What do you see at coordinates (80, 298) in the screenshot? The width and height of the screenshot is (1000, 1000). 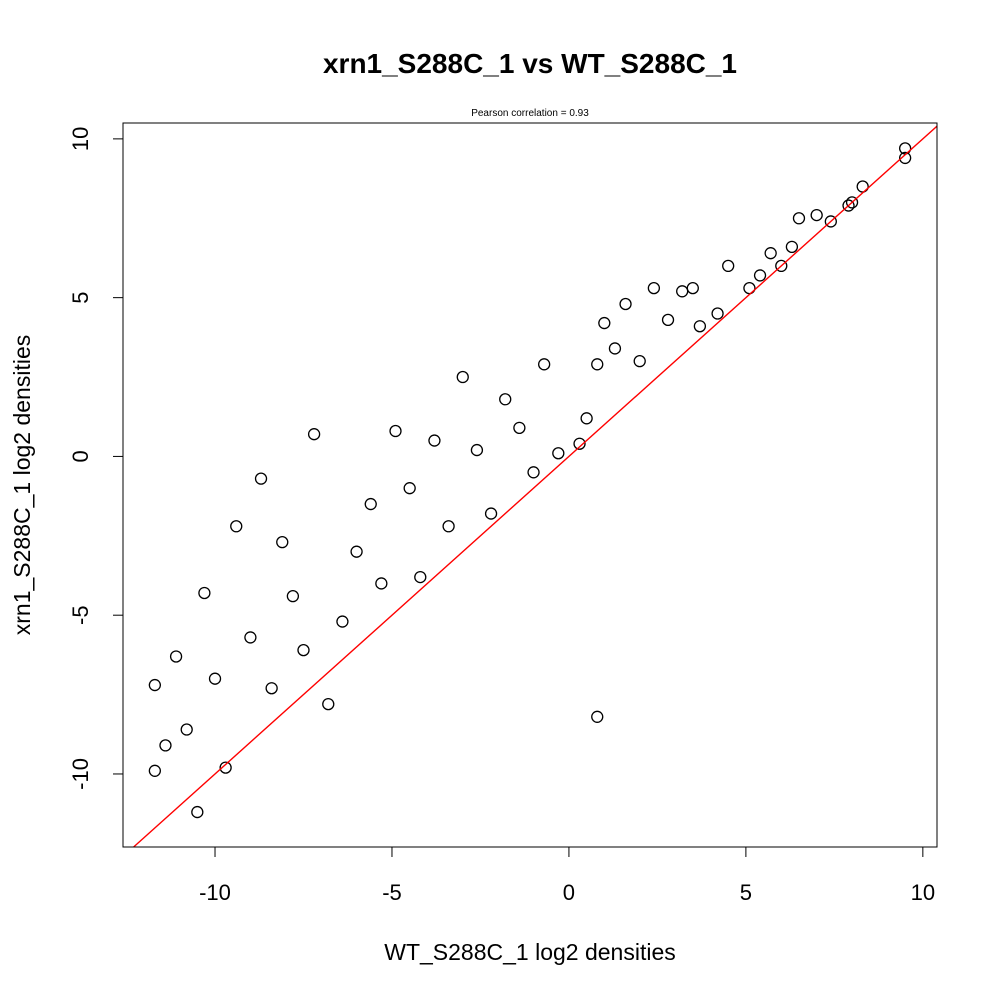 I see `y-tick-label: 5` at bounding box center [80, 298].